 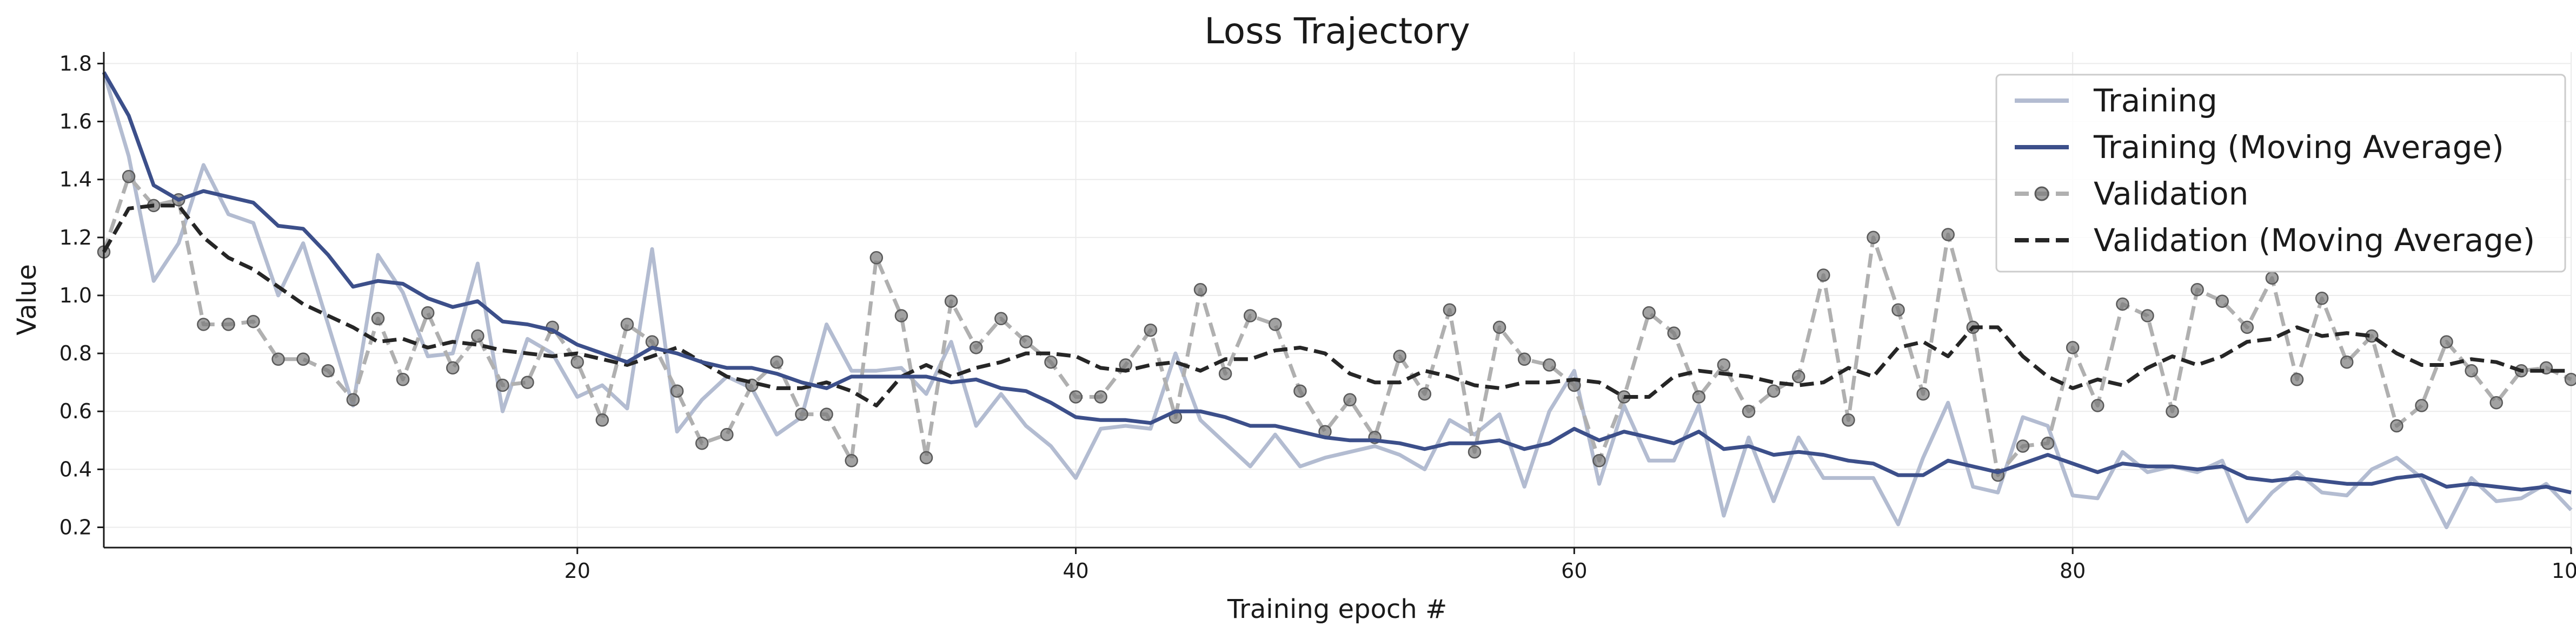 I want to click on y-tick-label: 1.6, so click(x=75, y=122).